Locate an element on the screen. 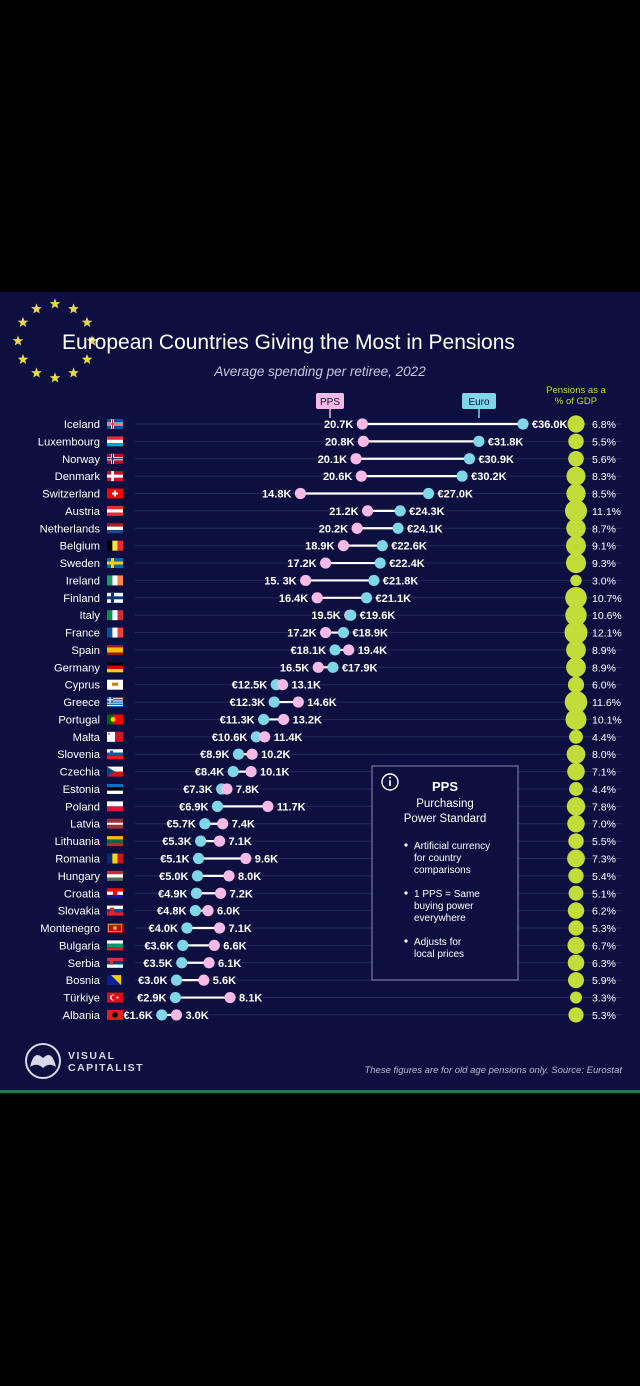 This screenshot has width=640, height=1386. row-netherlands: Netherlands 20.2K €24.1K 8.7% is located at coordinates (331, 528).